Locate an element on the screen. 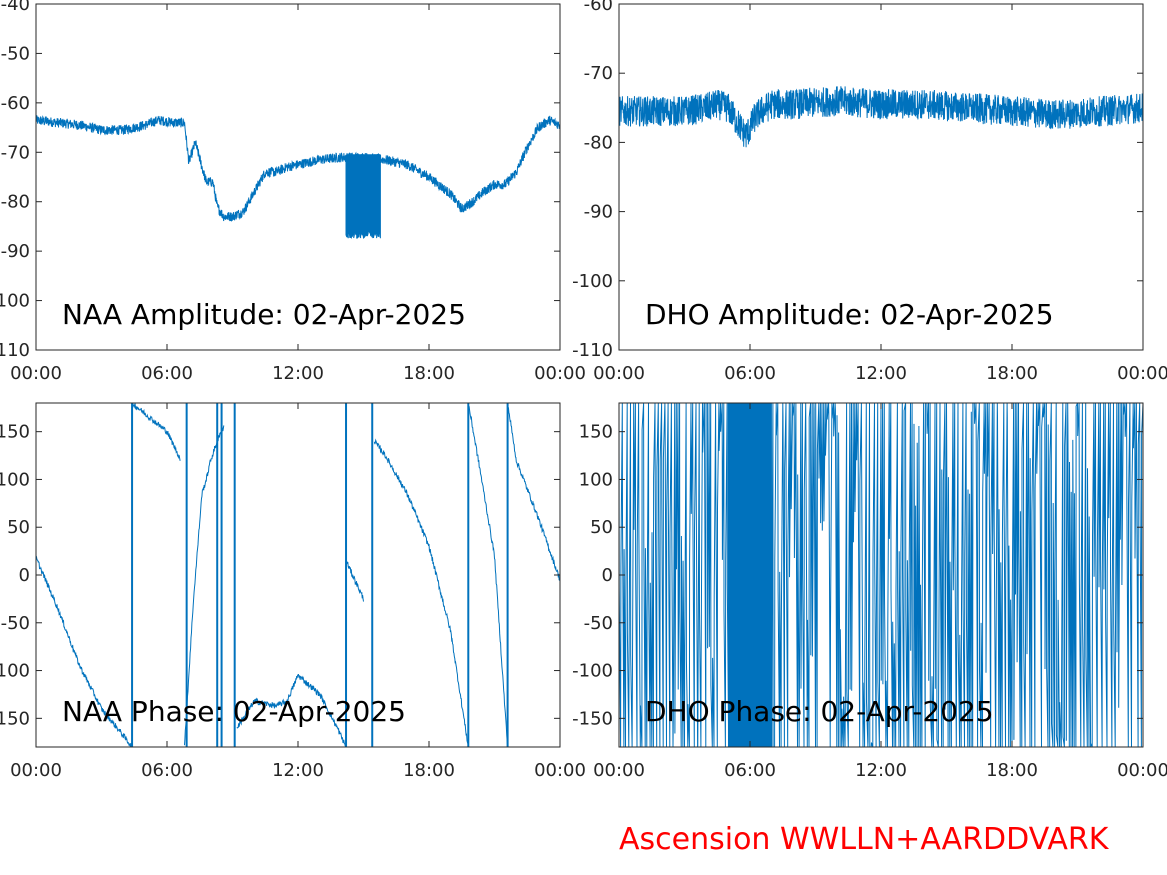 This screenshot has width=1167, height=875. panel-title: DHO Phase: 02-Apr-2025 is located at coordinates (819, 711).